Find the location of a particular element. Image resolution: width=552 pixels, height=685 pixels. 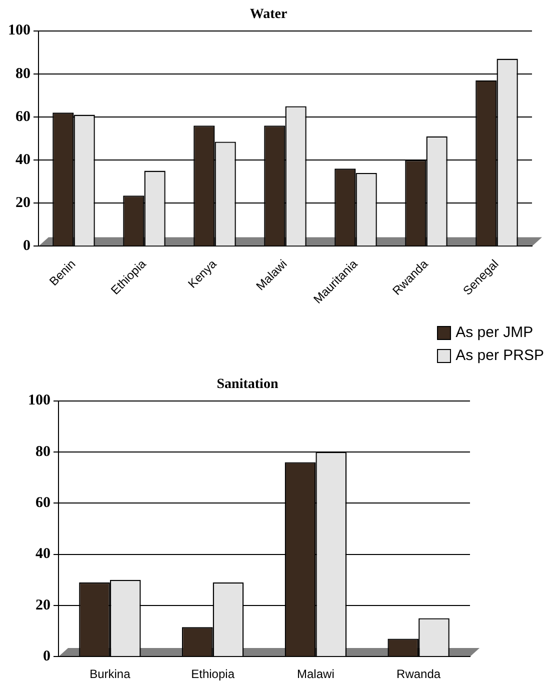

x-tick-label: Malawi is located at coordinates (315, 674).